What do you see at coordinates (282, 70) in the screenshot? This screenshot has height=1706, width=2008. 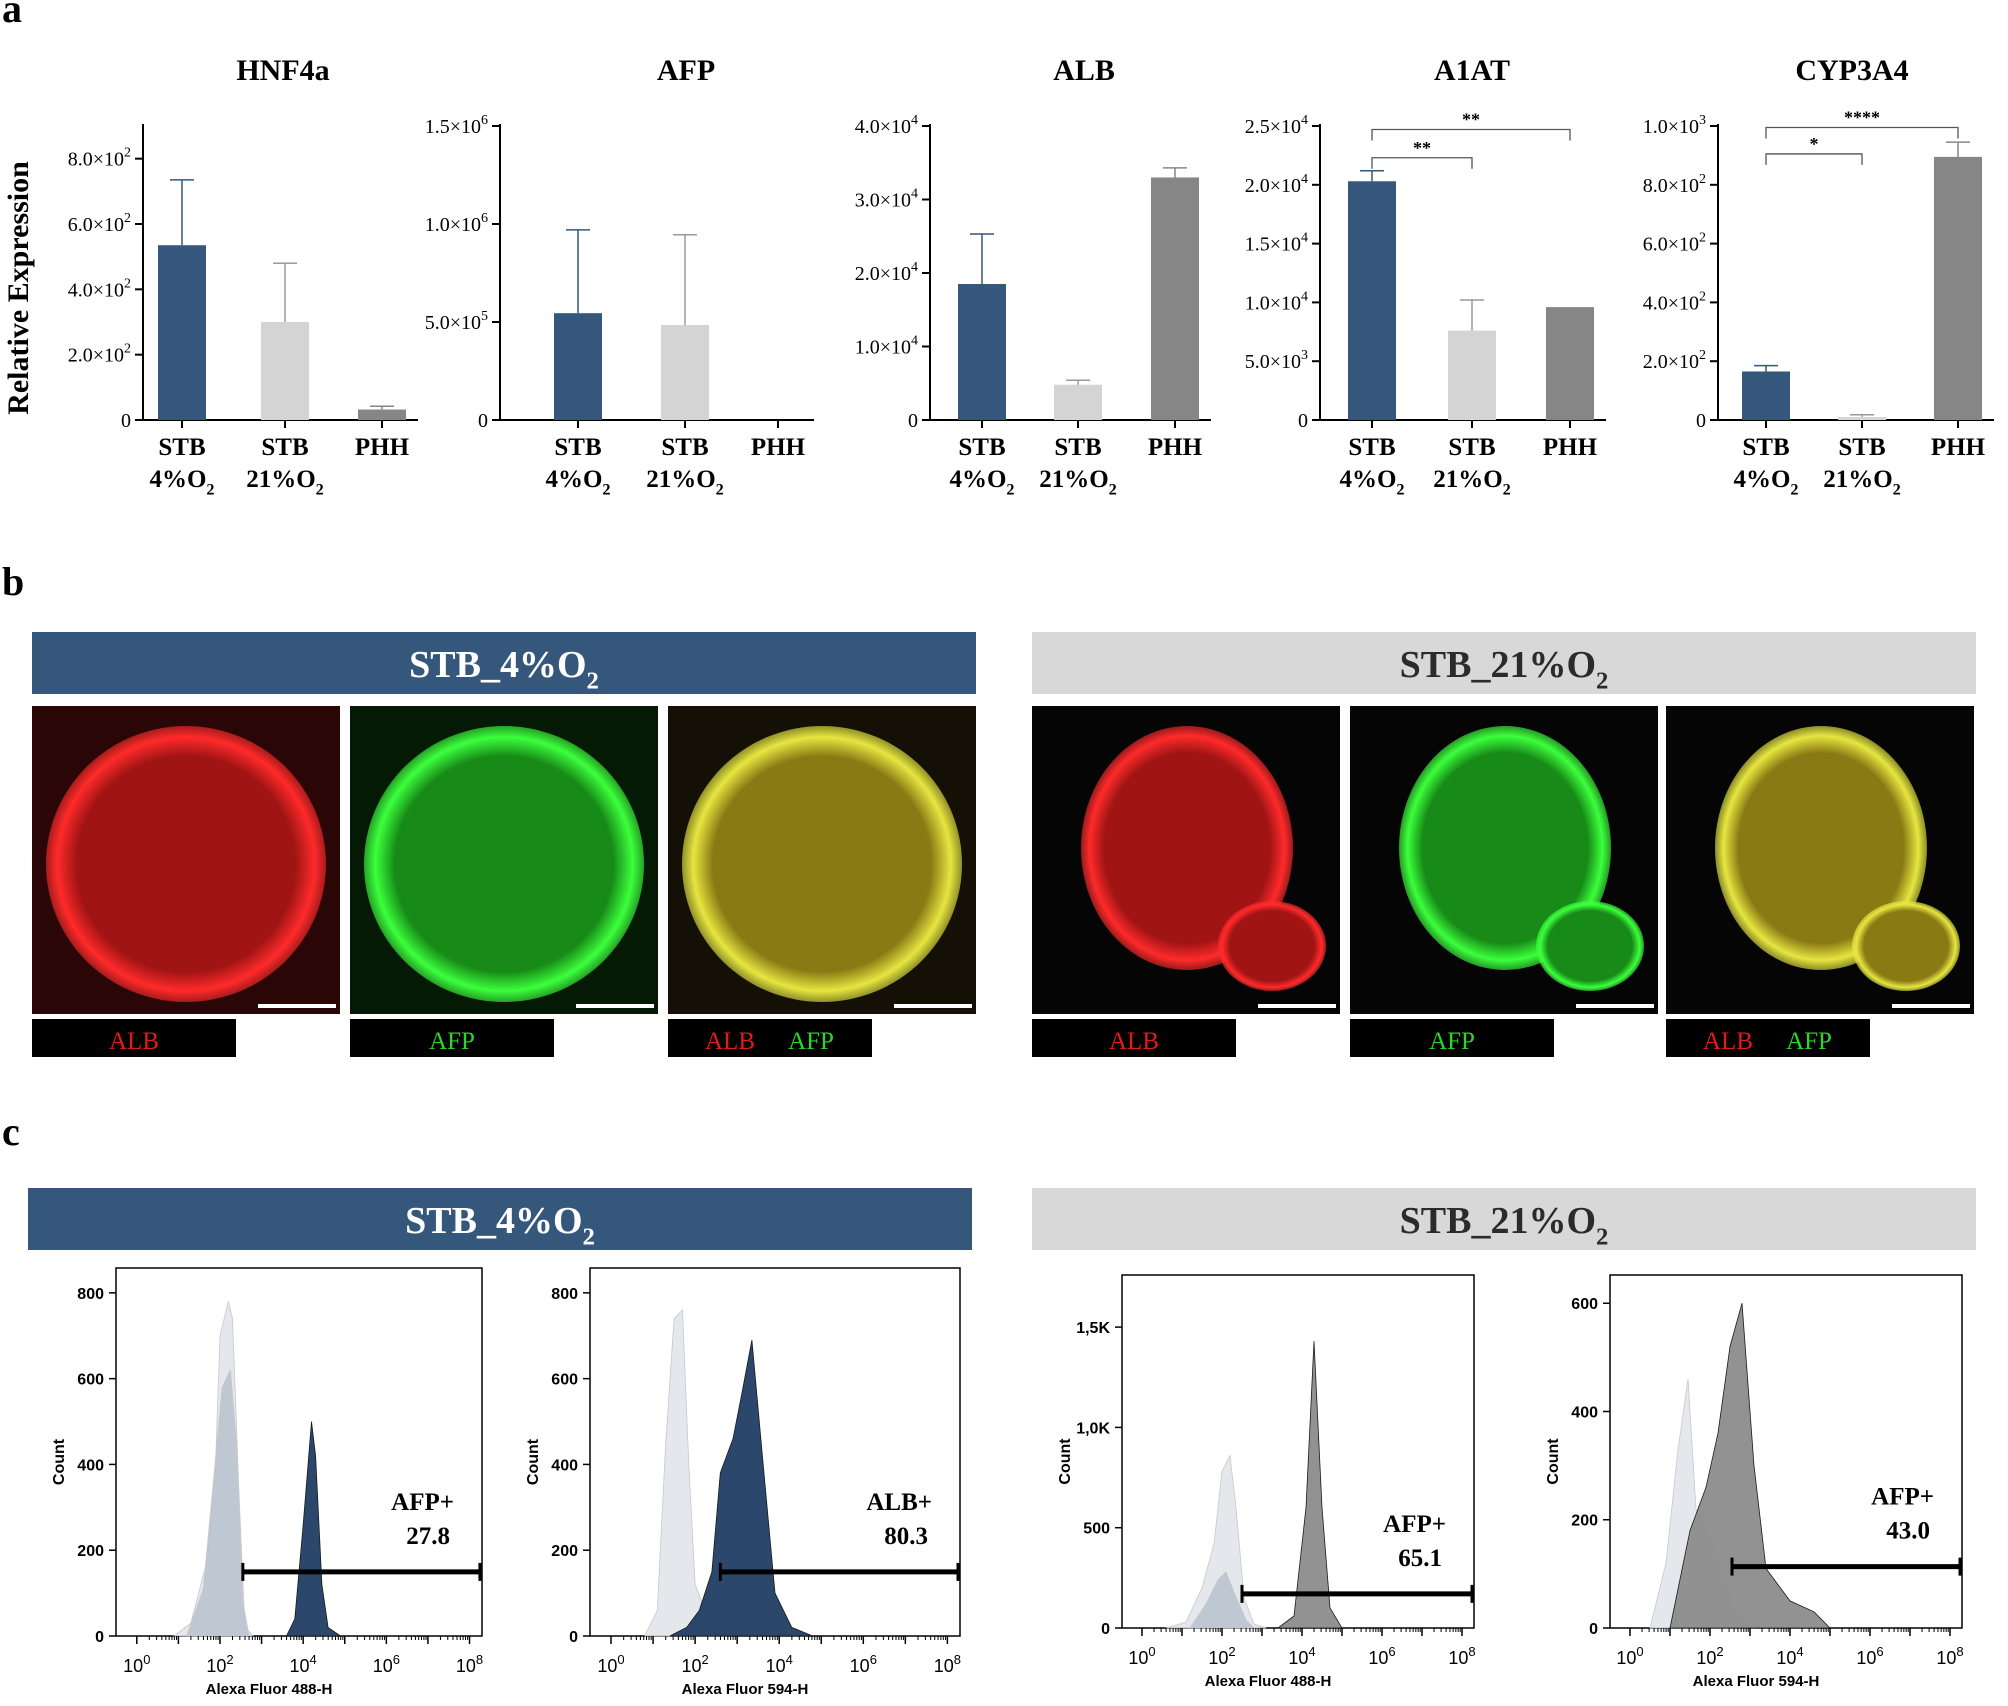 I see `chart-title: HNF4a` at bounding box center [282, 70].